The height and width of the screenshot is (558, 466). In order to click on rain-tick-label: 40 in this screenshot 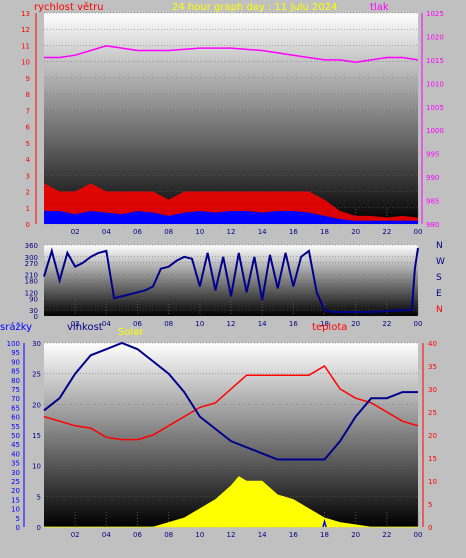, I will do `click(15, 454)`.